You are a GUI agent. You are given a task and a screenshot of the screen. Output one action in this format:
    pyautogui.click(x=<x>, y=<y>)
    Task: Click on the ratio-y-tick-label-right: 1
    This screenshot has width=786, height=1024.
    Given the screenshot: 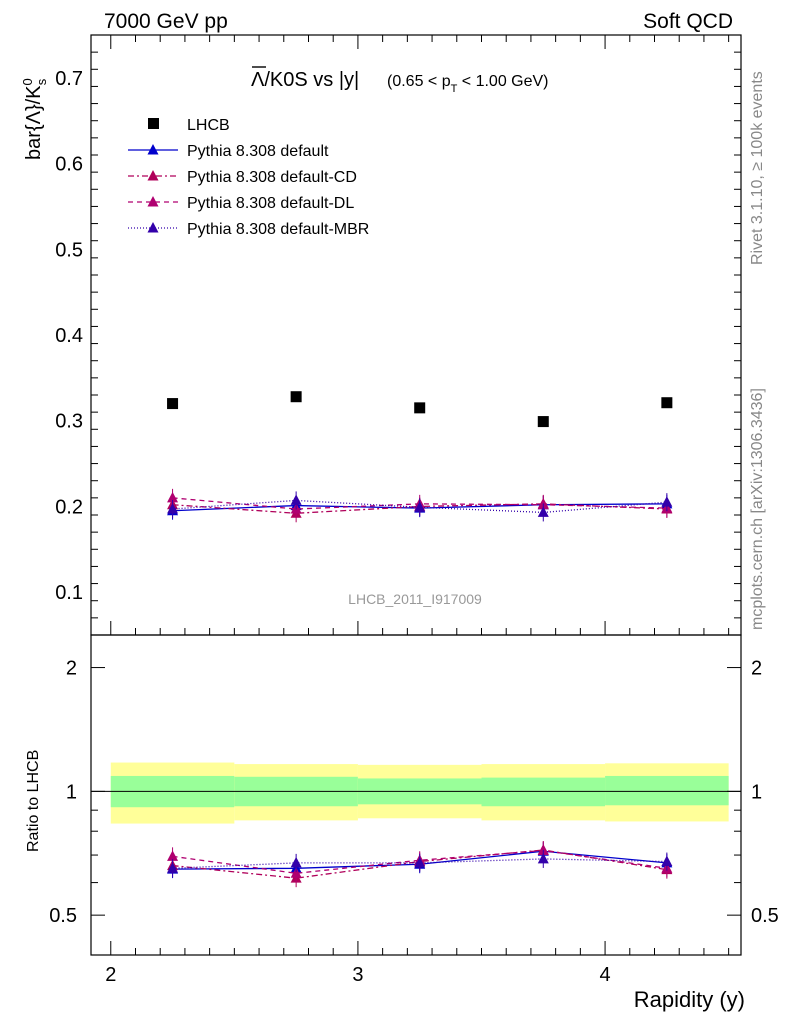 What is the action you would take?
    pyautogui.click(x=756, y=792)
    